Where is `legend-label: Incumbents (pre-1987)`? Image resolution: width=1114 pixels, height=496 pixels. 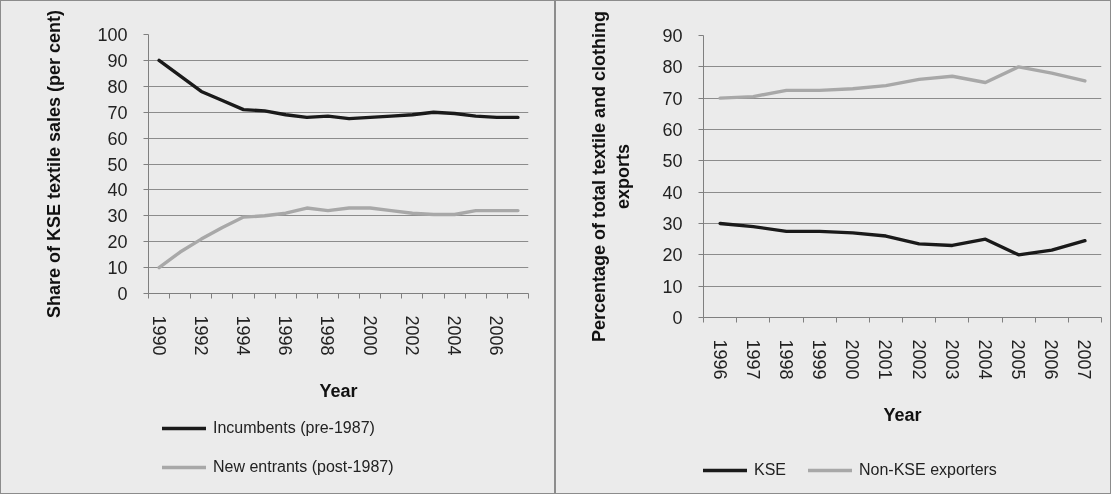
legend-label: Incumbents (pre-1987) is located at coordinates (294, 428).